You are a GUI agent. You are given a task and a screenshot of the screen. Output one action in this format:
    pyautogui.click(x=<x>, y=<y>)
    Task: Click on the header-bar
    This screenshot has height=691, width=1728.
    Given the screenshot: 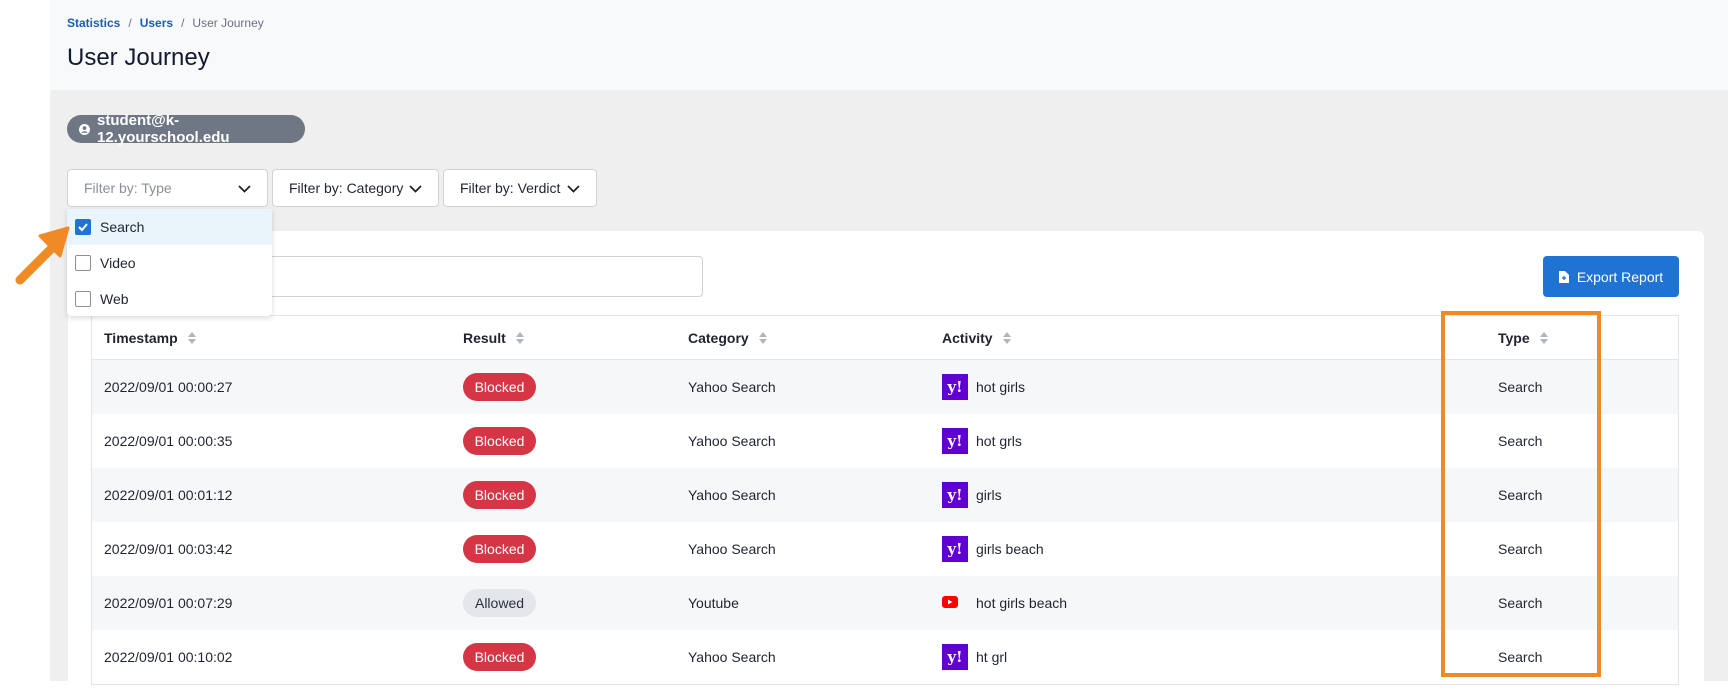 What is the action you would take?
    pyautogui.click(x=889, y=45)
    